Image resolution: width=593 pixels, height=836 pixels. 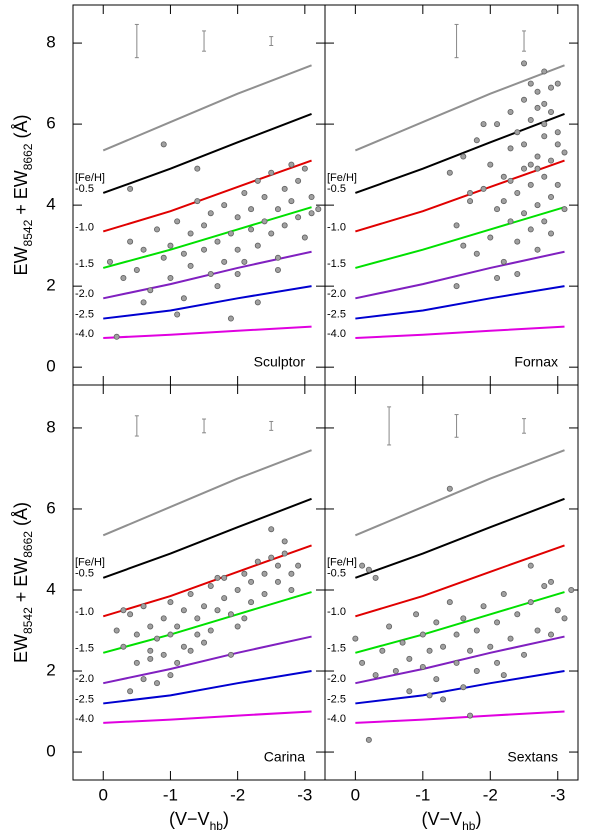 I want to click on y-axis-label: EW8542 + EW8662 (Å), so click(x=23, y=195).